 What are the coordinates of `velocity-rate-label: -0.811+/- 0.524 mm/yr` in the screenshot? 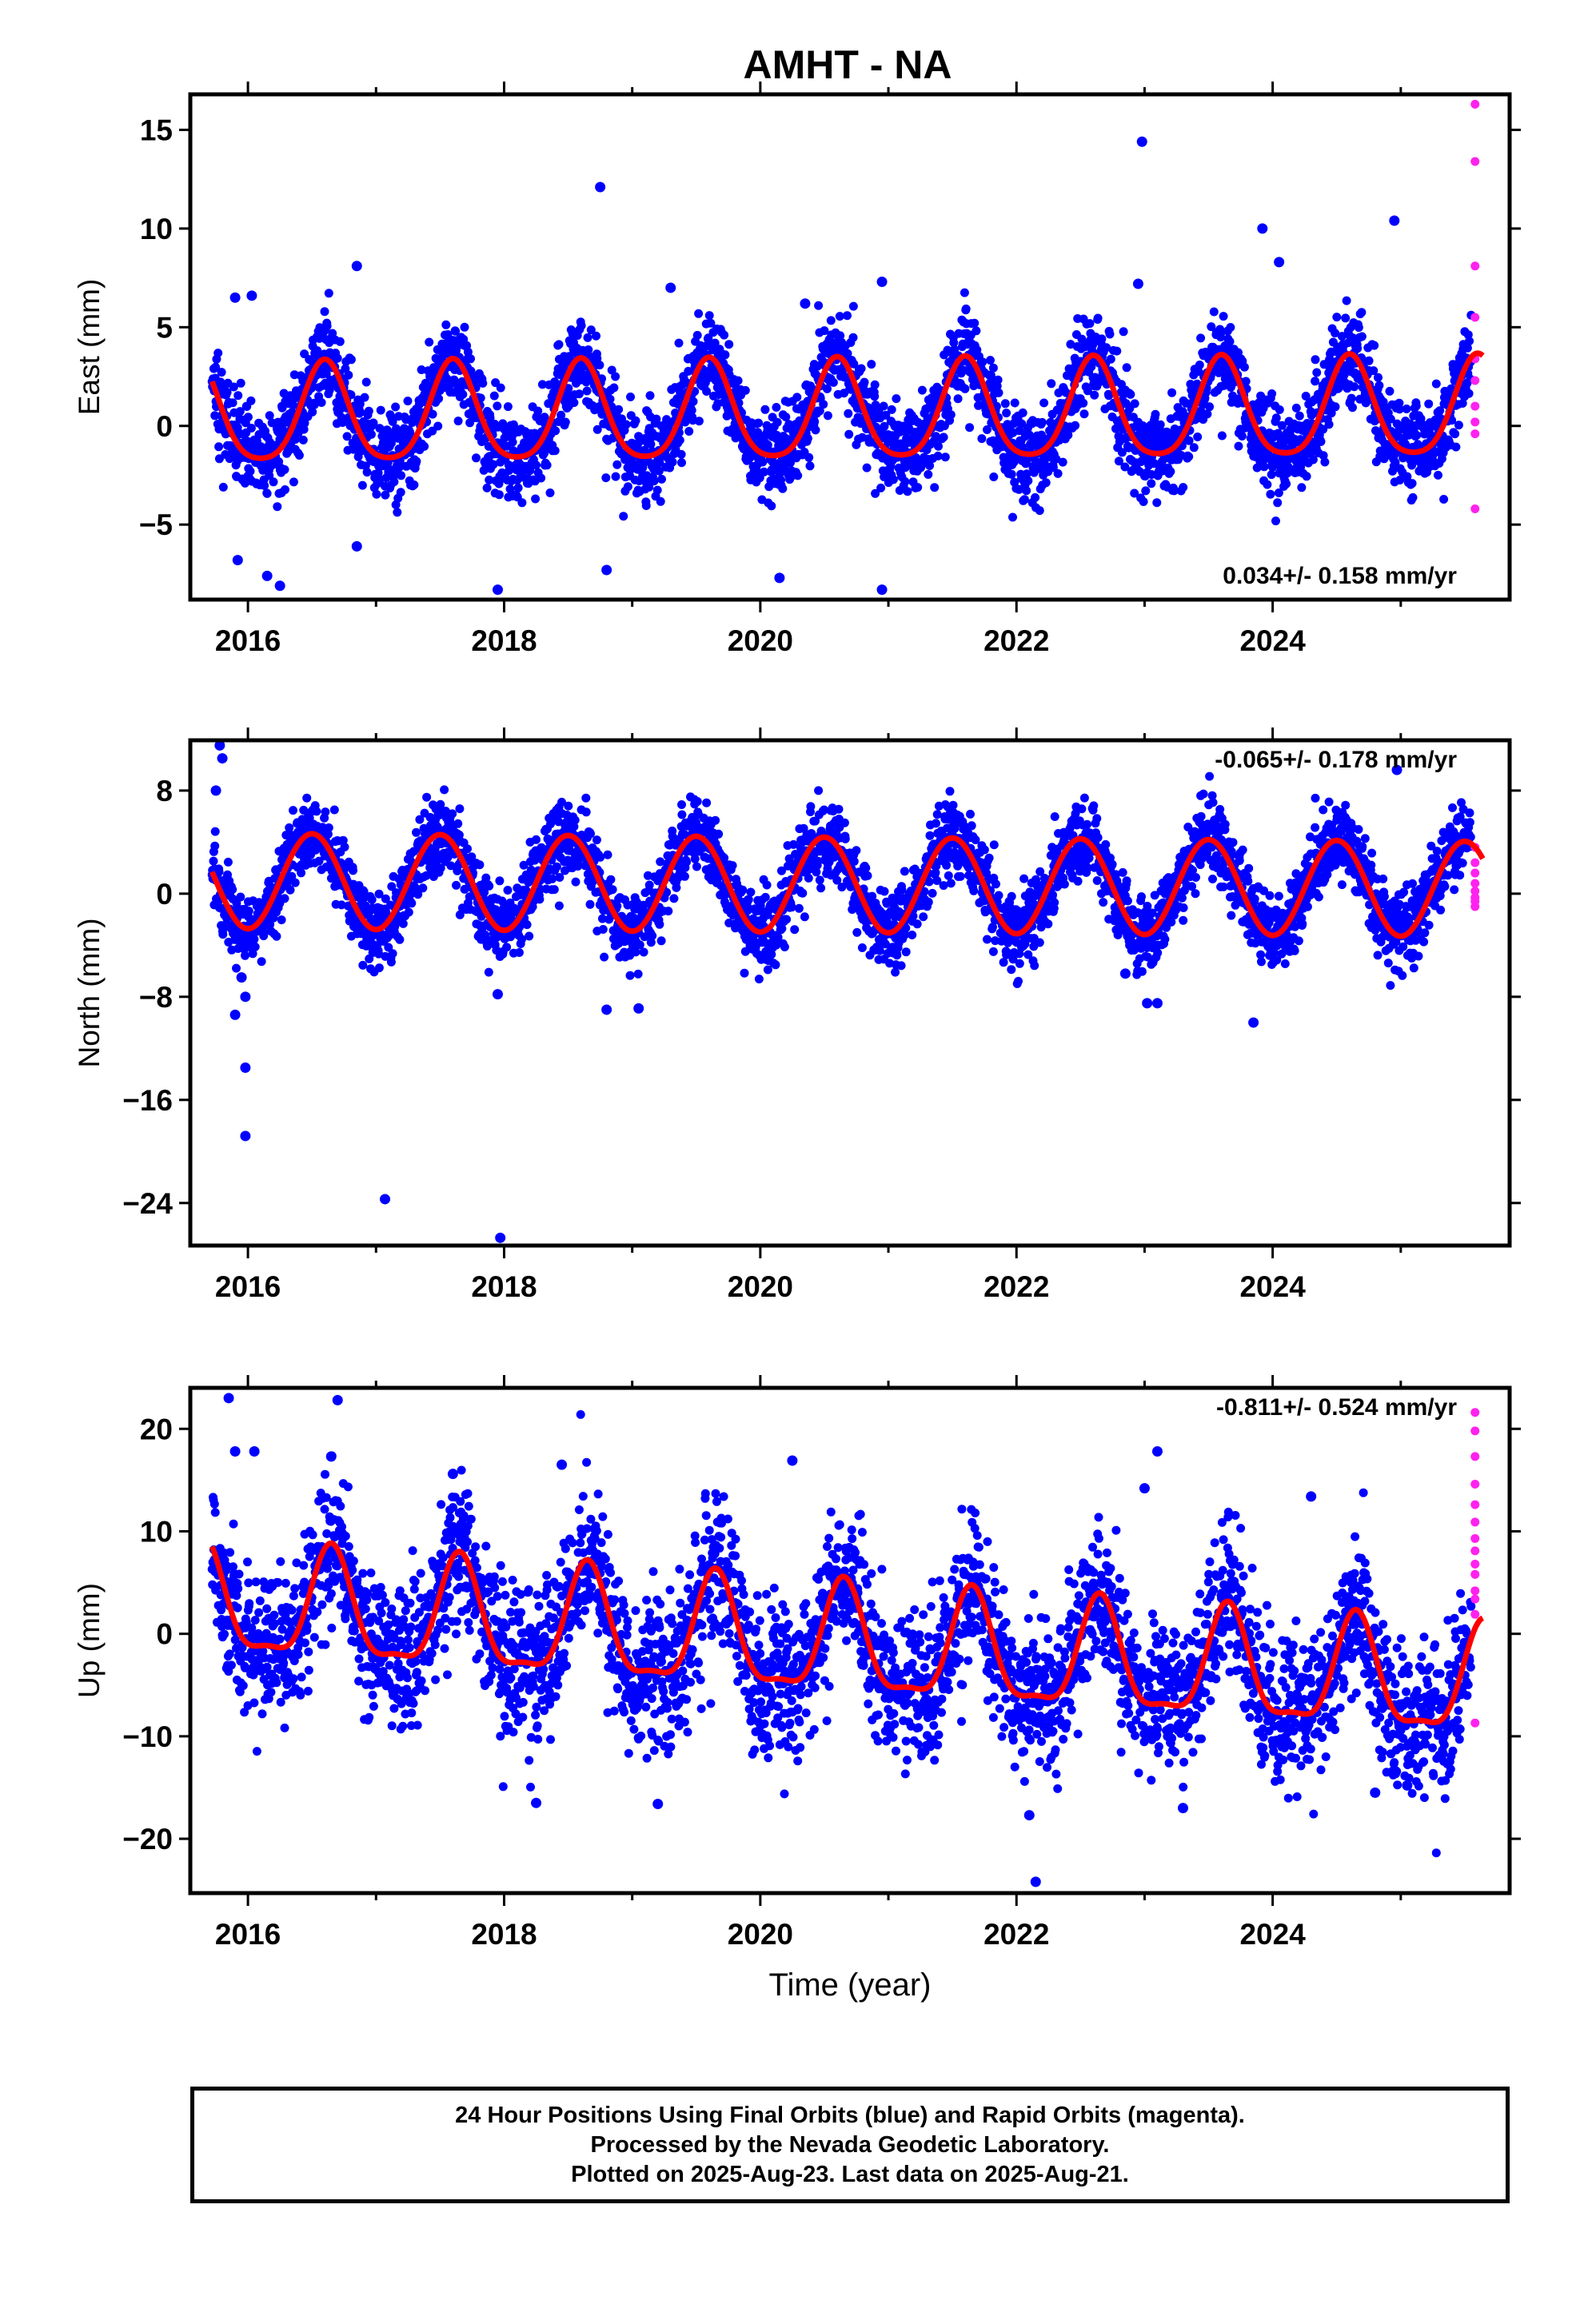 It's located at (1337, 1407).